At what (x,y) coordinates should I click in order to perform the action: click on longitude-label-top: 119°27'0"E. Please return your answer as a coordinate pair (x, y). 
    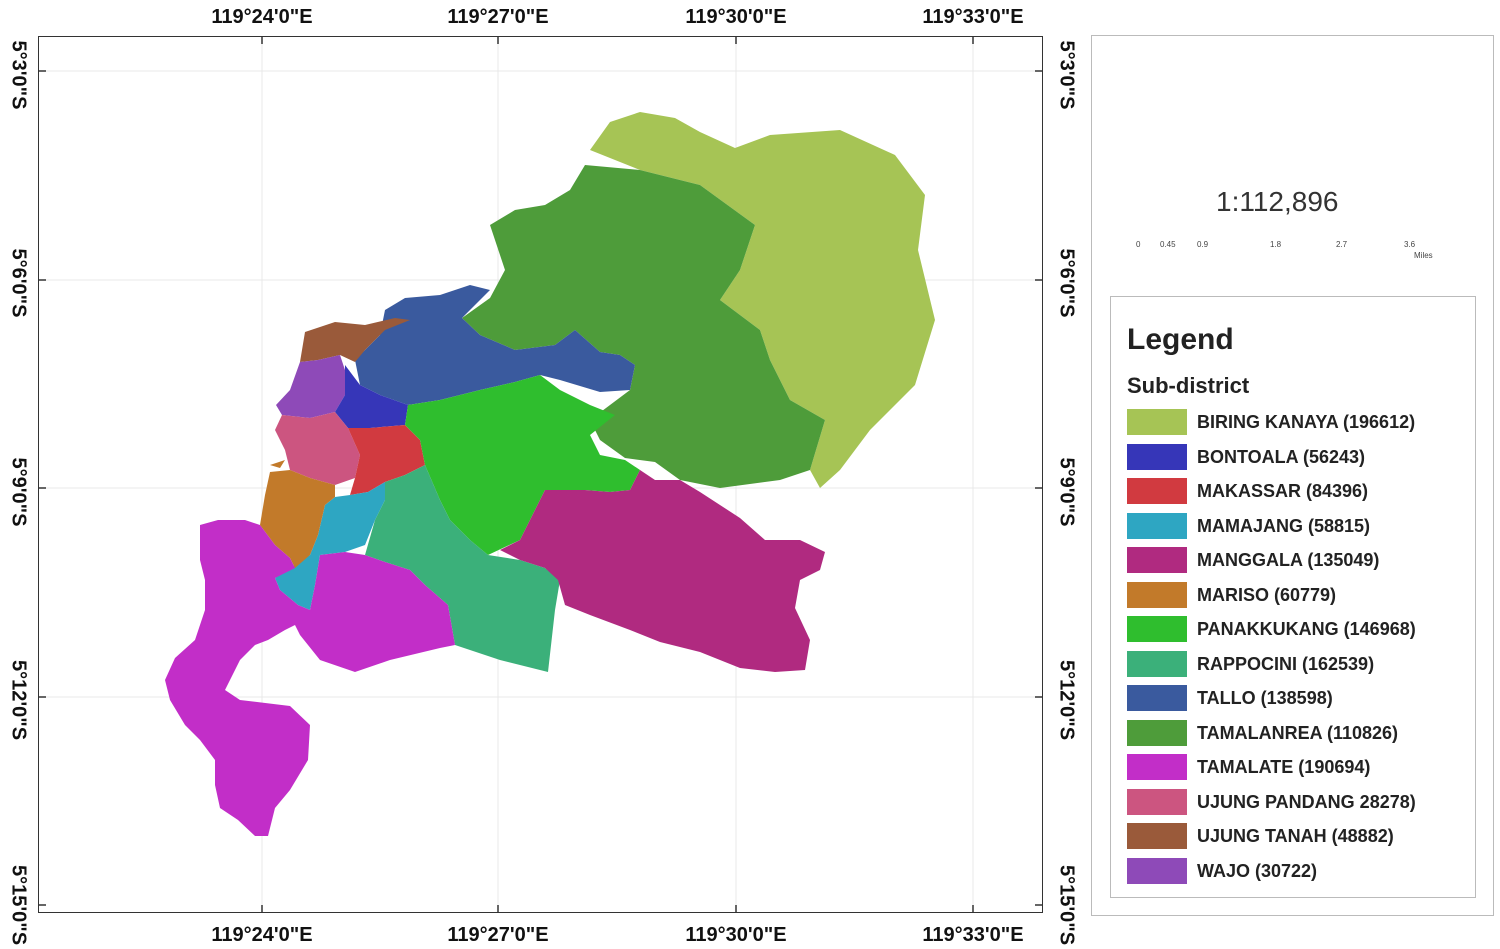
    Looking at the image, I should click on (498, 17).